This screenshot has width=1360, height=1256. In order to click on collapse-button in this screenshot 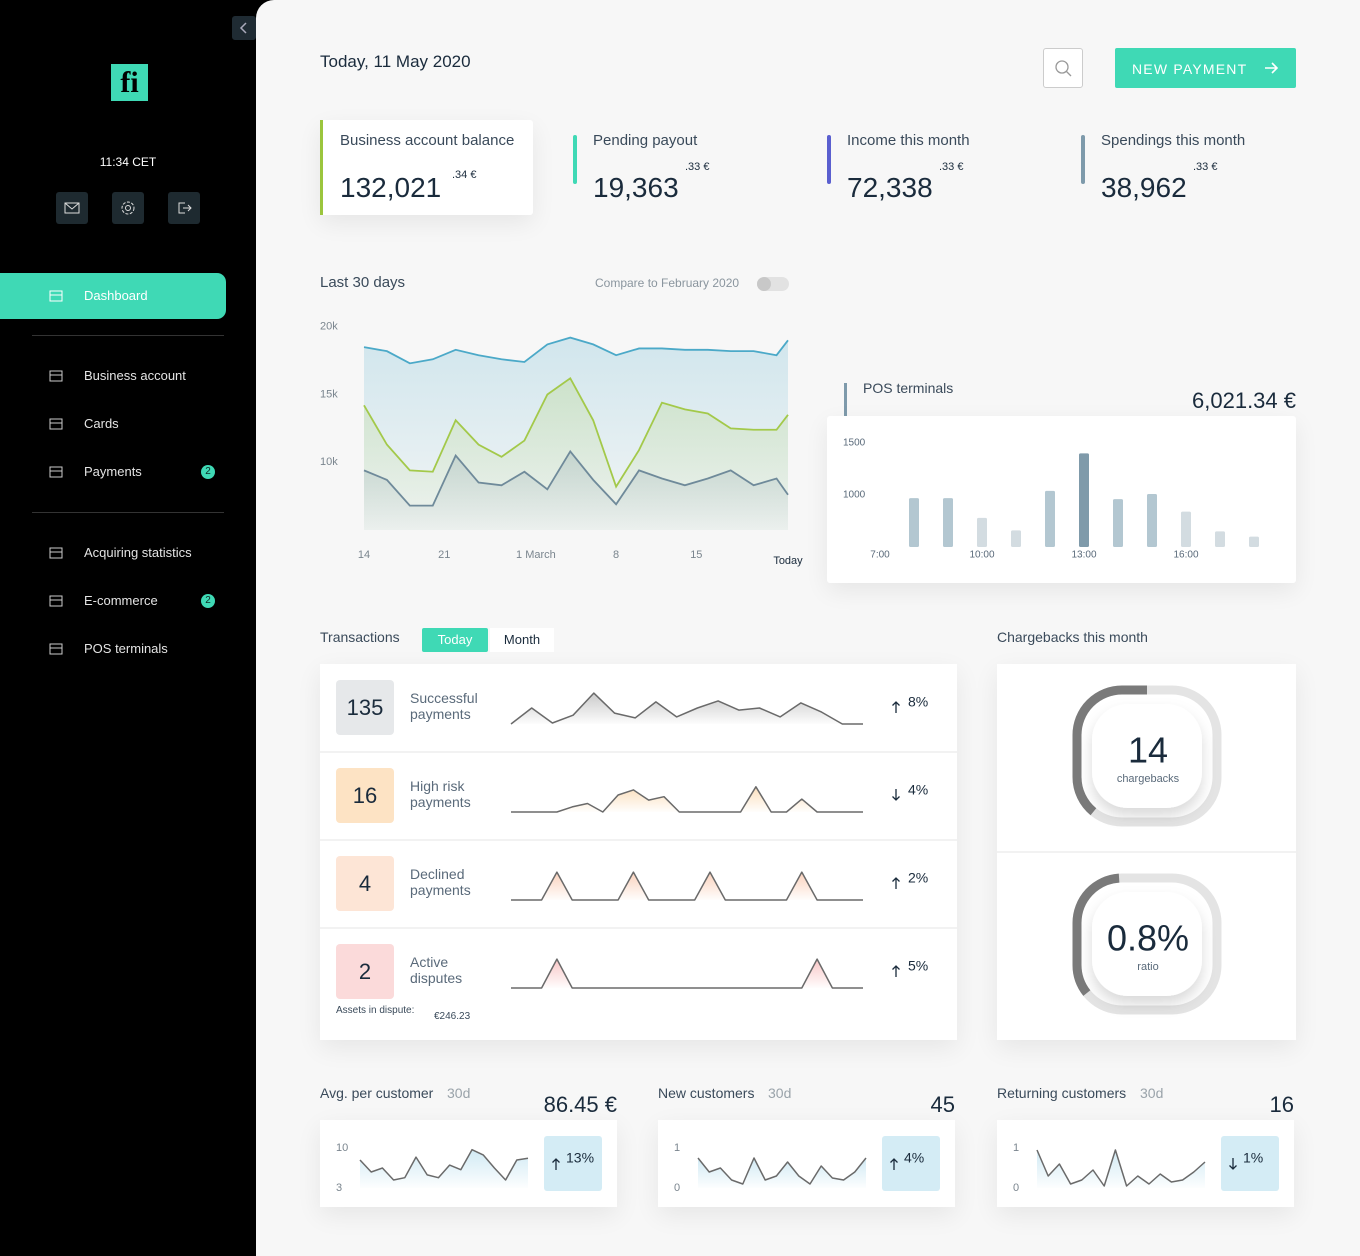, I will do `click(244, 28)`.